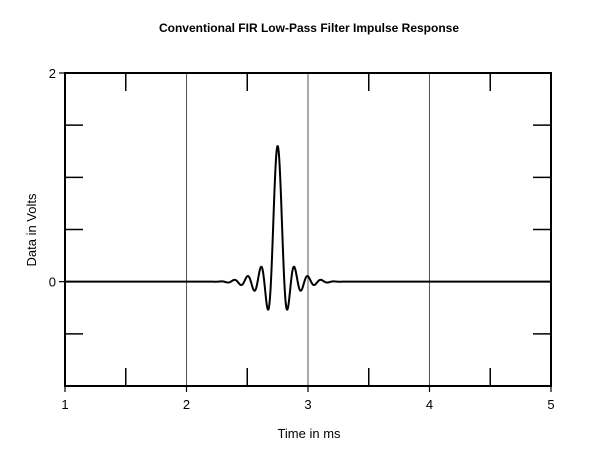 This screenshot has height=456, width=600. What do you see at coordinates (64, 404) in the screenshot?
I see `x-tick-label-1: 1` at bounding box center [64, 404].